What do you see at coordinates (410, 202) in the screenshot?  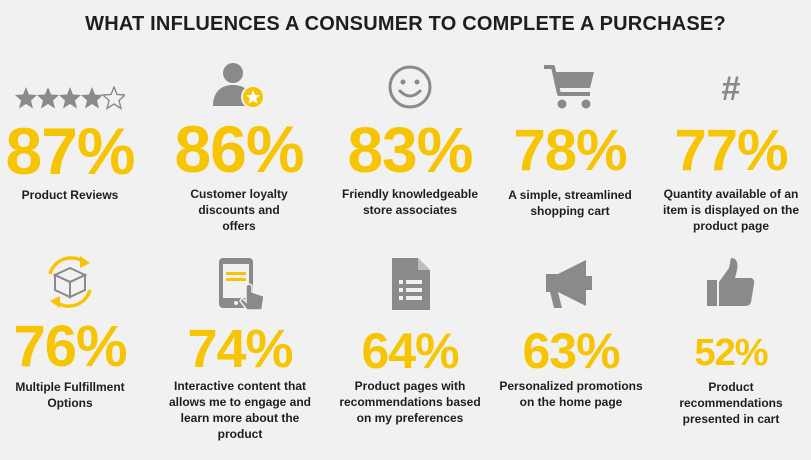 I see `stat-label: Friendly knowledgeable store associates` at bounding box center [410, 202].